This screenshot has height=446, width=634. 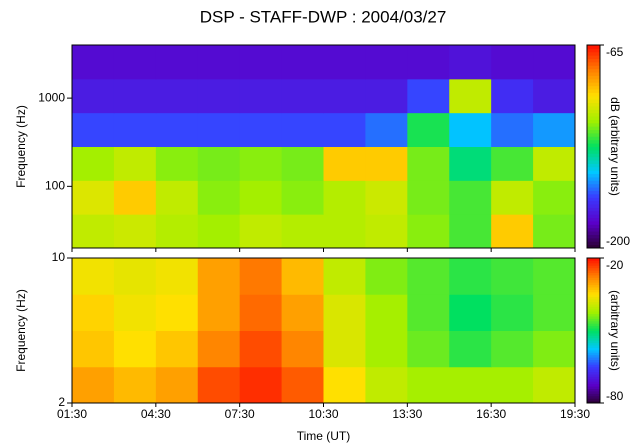 What do you see at coordinates (55, 186) in the screenshot?
I see `y-tick-label: 100` at bounding box center [55, 186].